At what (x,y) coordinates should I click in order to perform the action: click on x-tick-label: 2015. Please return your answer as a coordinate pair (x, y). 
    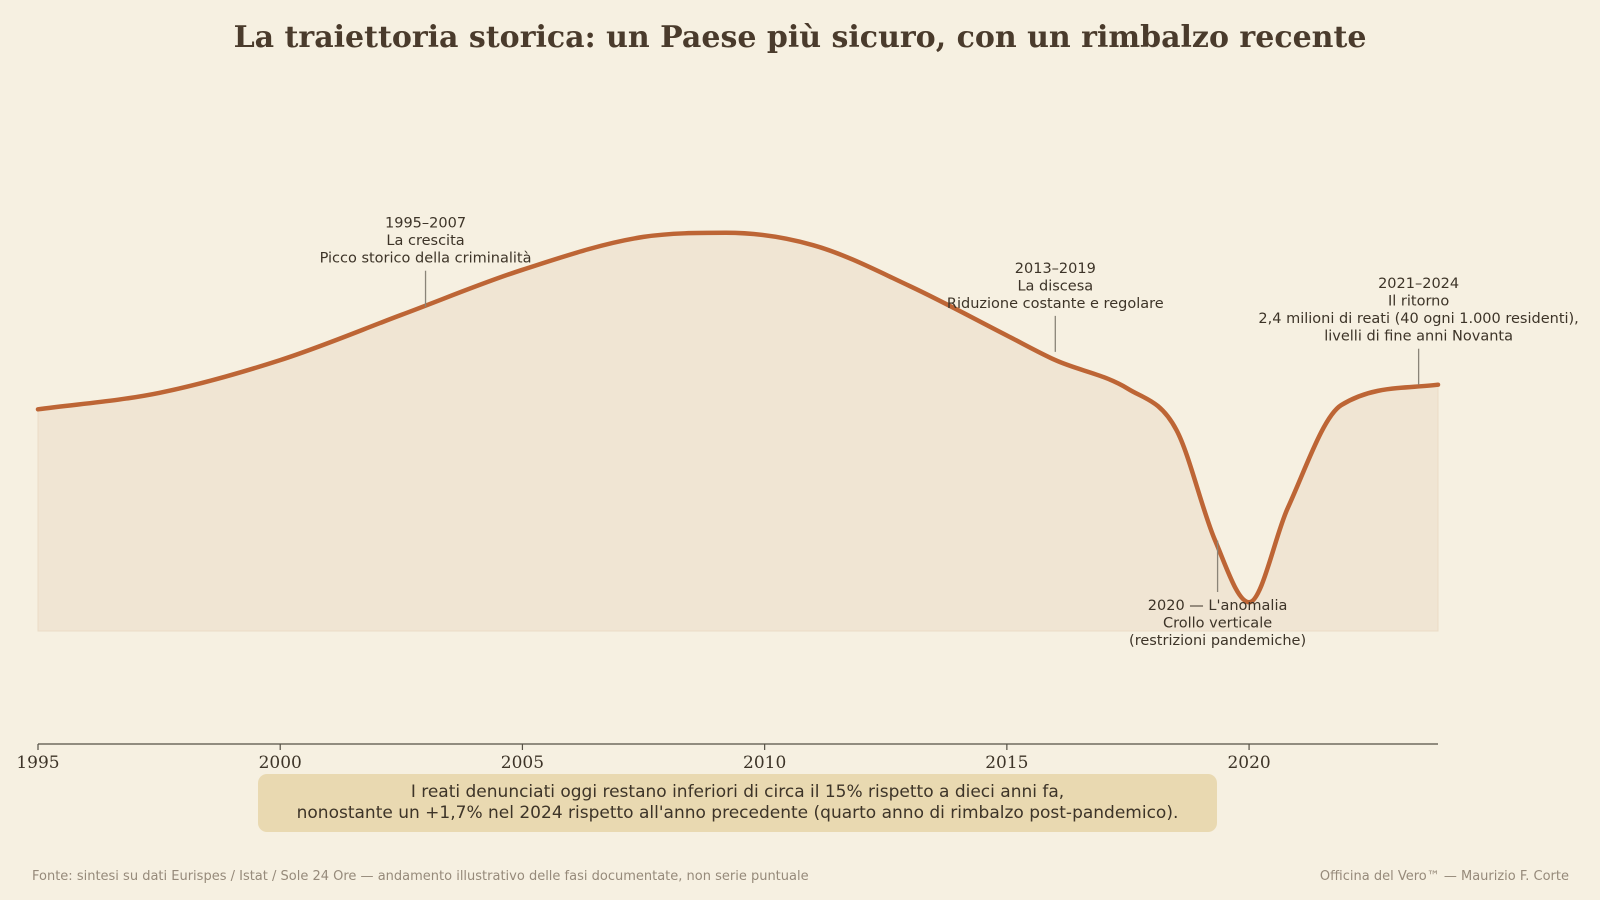
    Looking at the image, I should click on (1006, 763).